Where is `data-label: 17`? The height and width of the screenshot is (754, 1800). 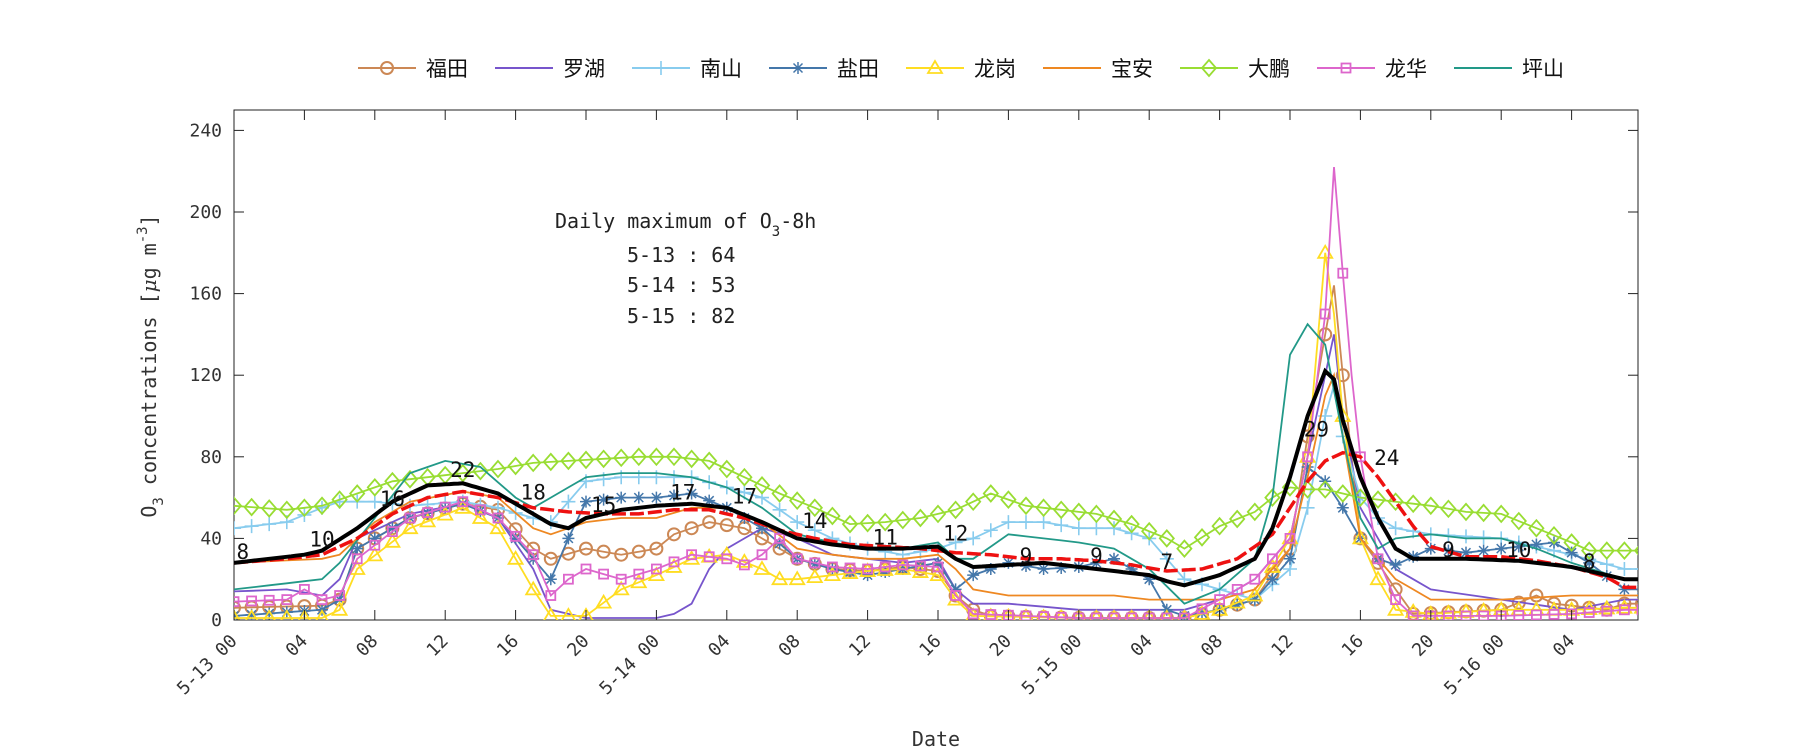
data-label: 17 is located at coordinates (682, 493).